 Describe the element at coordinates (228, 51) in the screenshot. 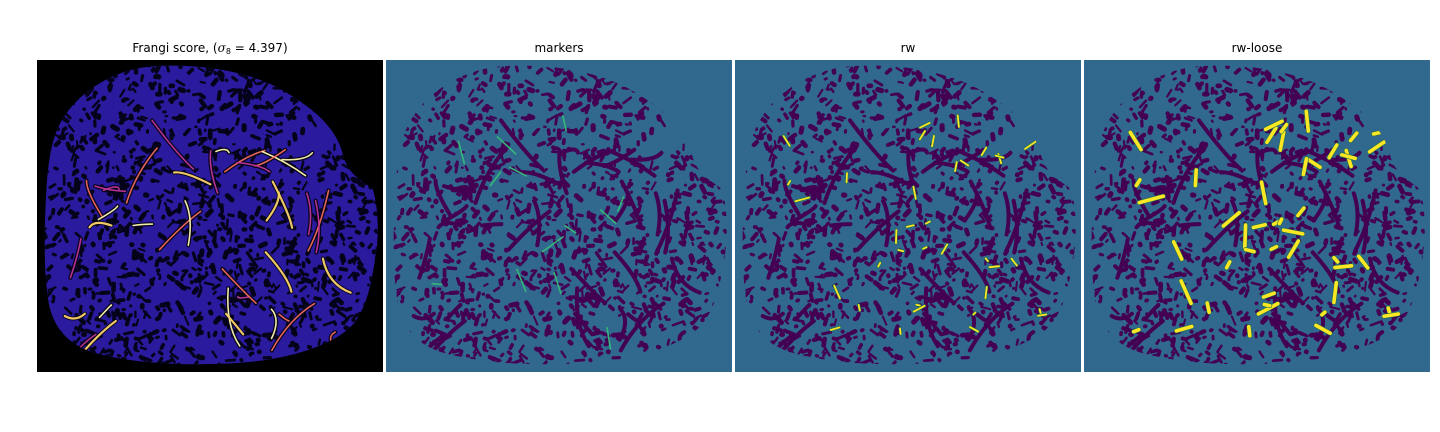

I see `sigma-subscript: 8` at that location.